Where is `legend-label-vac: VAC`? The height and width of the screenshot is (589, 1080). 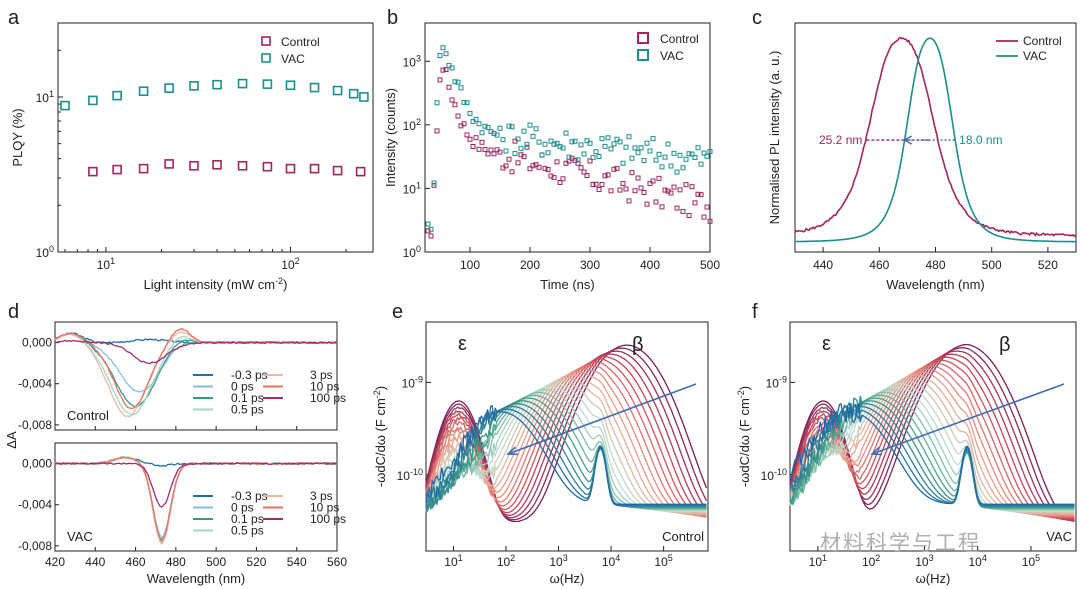
legend-label-vac: VAC is located at coordinates (293, 59).